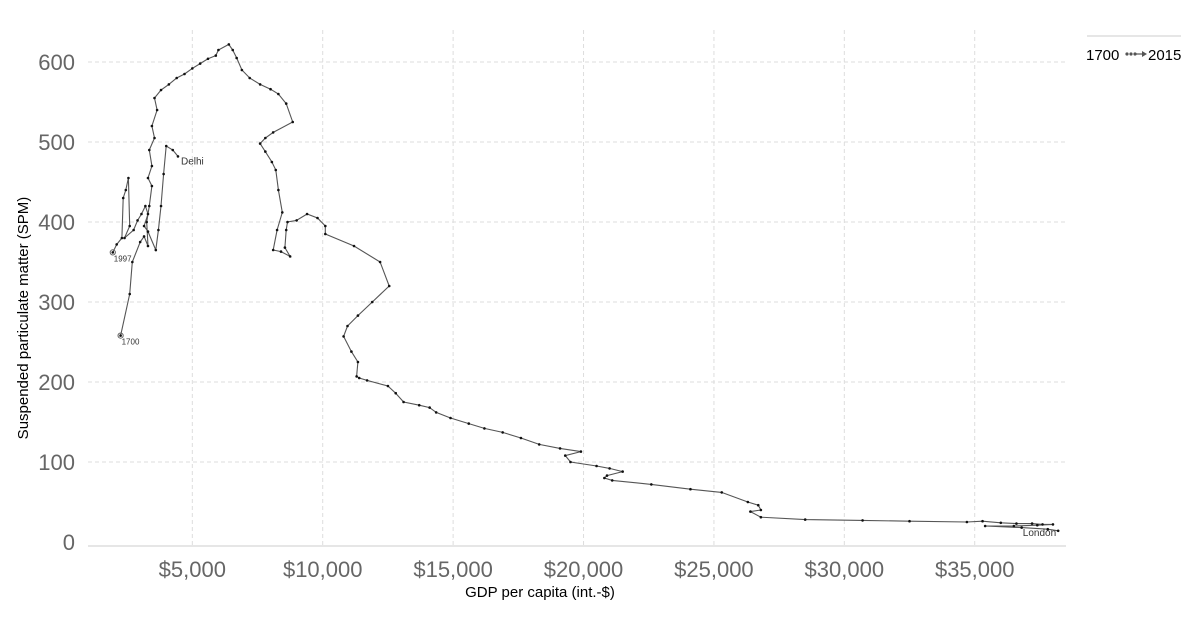 The image size is (1200, 630). Describe the element at coordinates (1164, 55) in the screenshot. I see `legend-end-year: 2015` at that location.